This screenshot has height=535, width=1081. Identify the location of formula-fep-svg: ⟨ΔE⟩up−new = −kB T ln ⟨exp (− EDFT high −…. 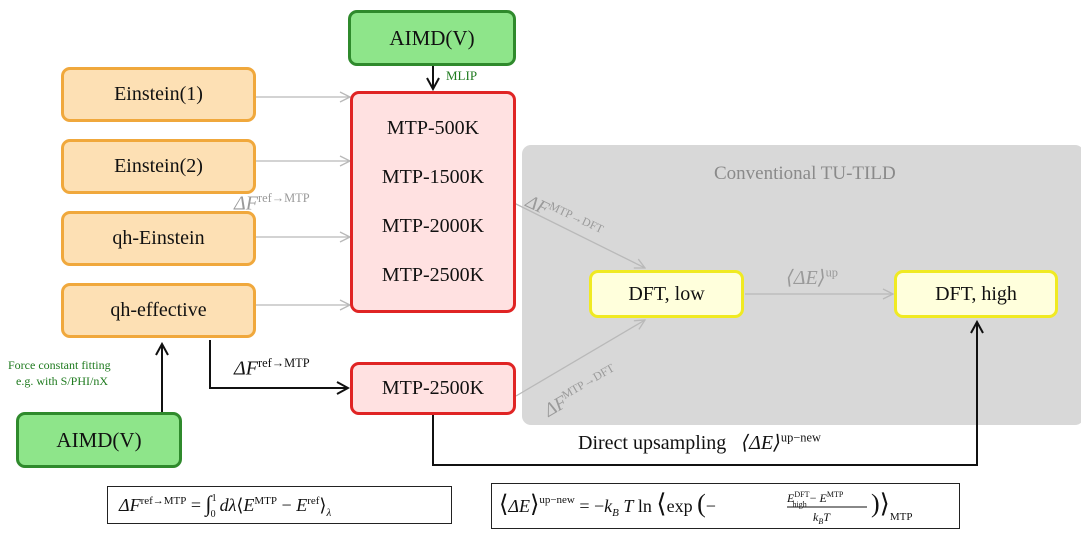
(705, 507).